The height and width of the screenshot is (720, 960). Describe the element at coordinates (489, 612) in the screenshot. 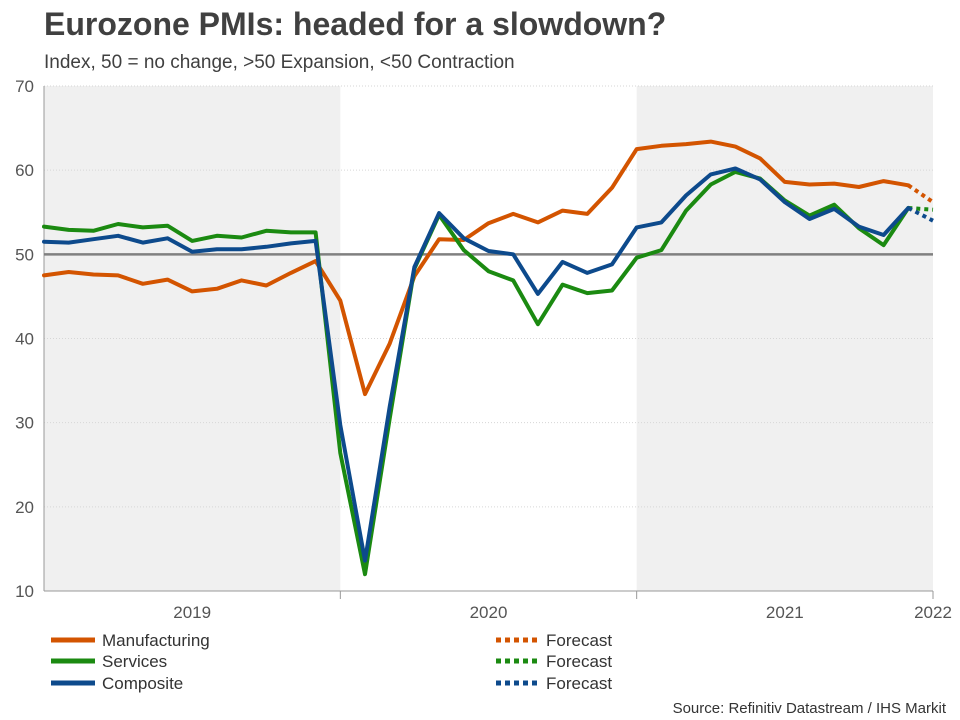

I see `x-tick-label-2020: 2020` at that location.